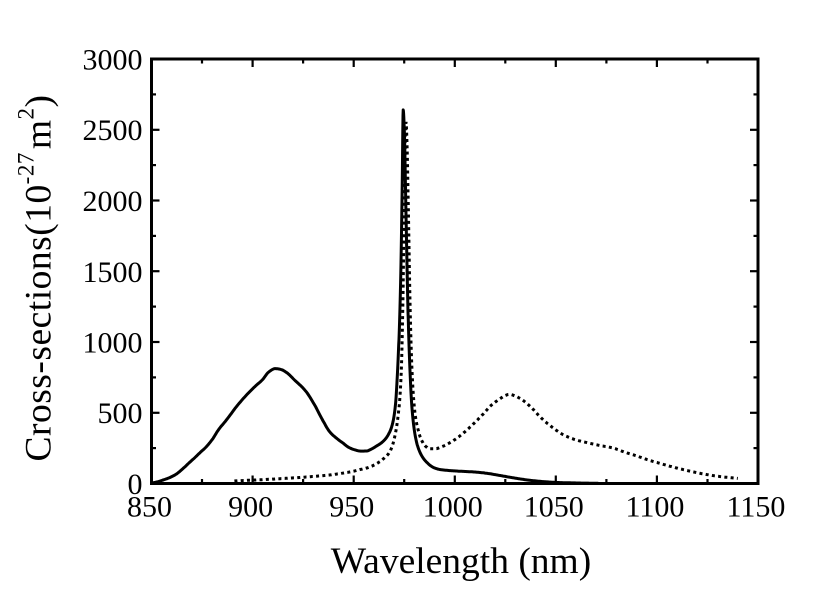  Describe the element at coordinates (113, 60) in the screenshot. I see `svg-text: 3000` at that location.